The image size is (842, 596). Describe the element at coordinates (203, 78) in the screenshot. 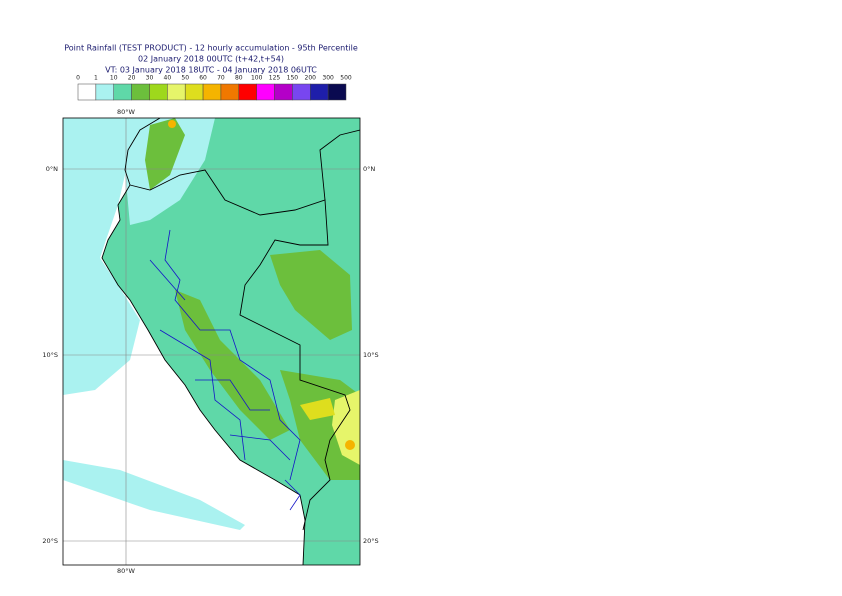

I see `legend-label: 60` at that location.